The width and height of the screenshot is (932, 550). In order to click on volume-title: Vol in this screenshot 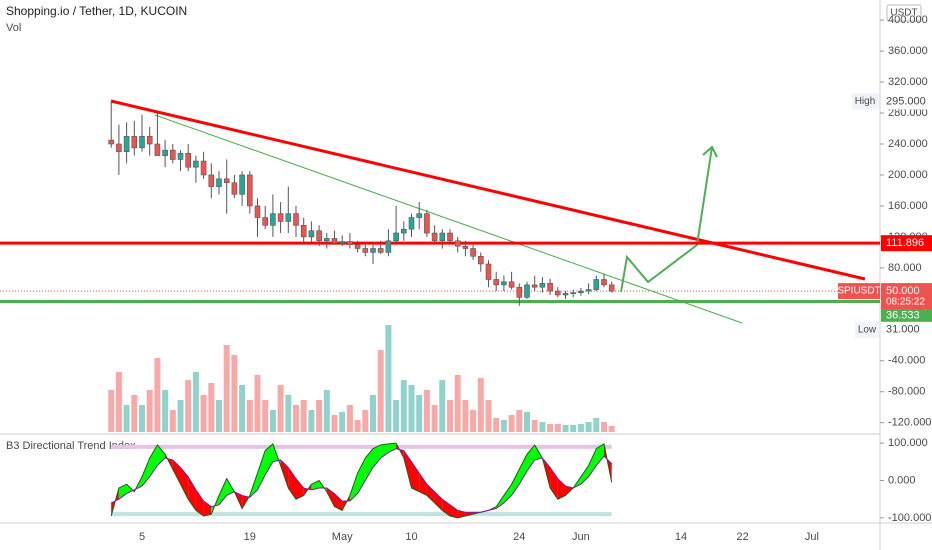, I will do `click(13, 28)`.